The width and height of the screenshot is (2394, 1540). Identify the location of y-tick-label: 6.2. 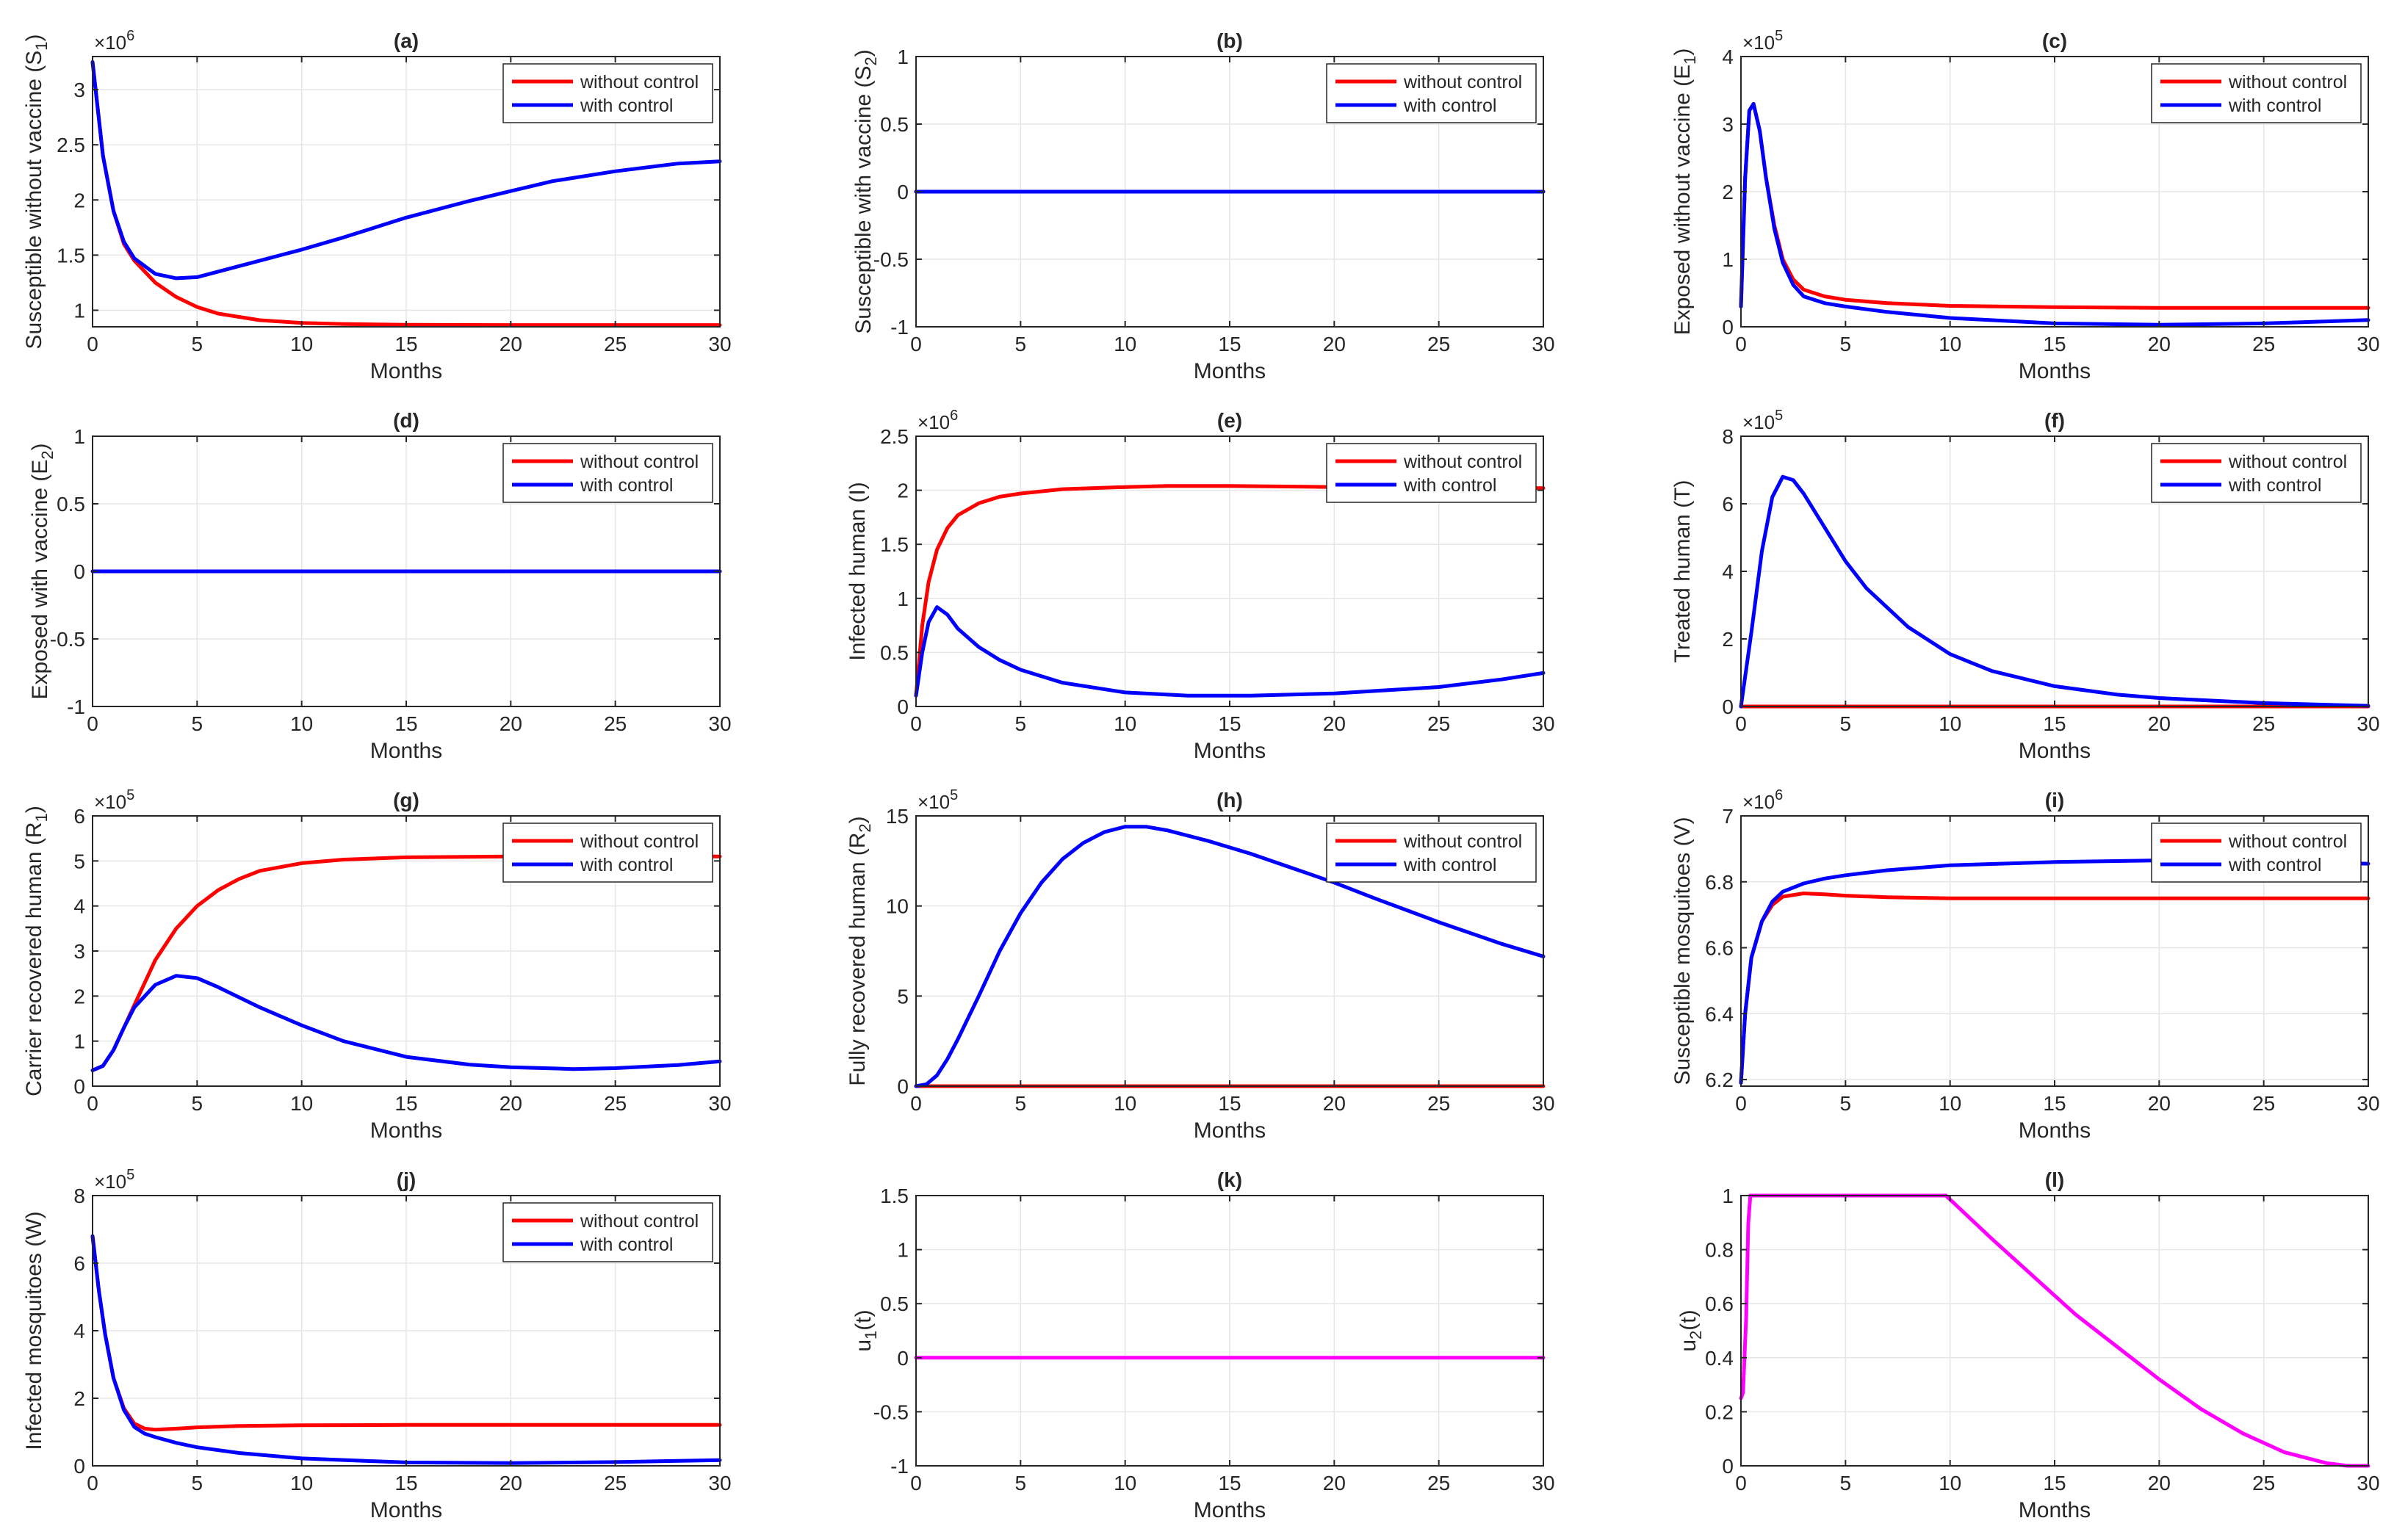
(1719, 1080).